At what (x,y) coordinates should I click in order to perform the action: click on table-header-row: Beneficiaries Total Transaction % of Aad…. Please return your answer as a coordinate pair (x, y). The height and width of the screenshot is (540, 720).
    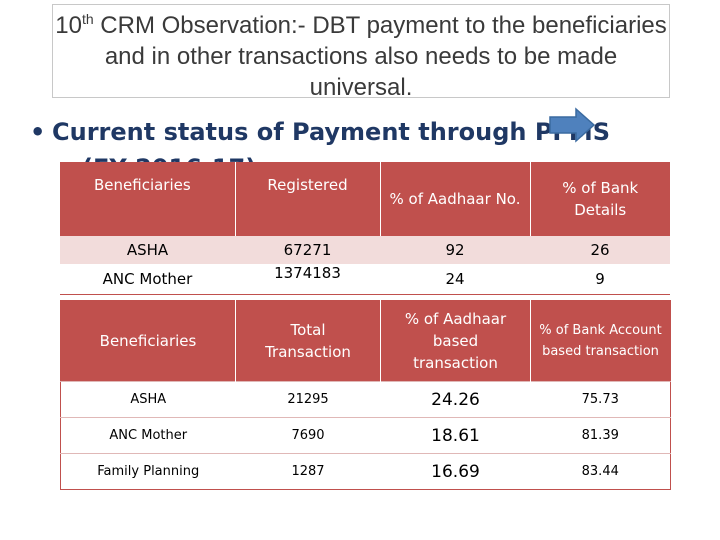
    Looking at the image, I should click on (365, 341).